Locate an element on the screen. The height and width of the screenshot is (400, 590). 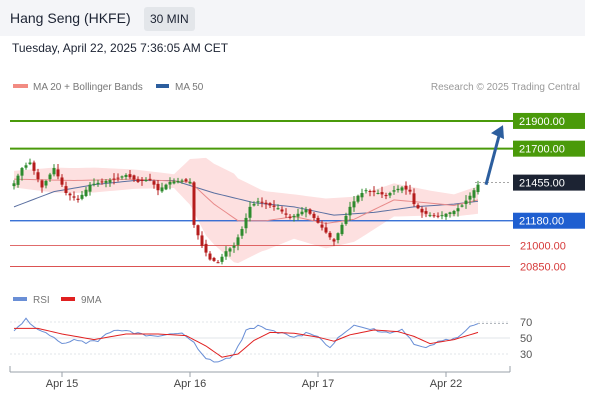
credit-text: Research © 2025 Trading Central is located at coordinates (505, 87).